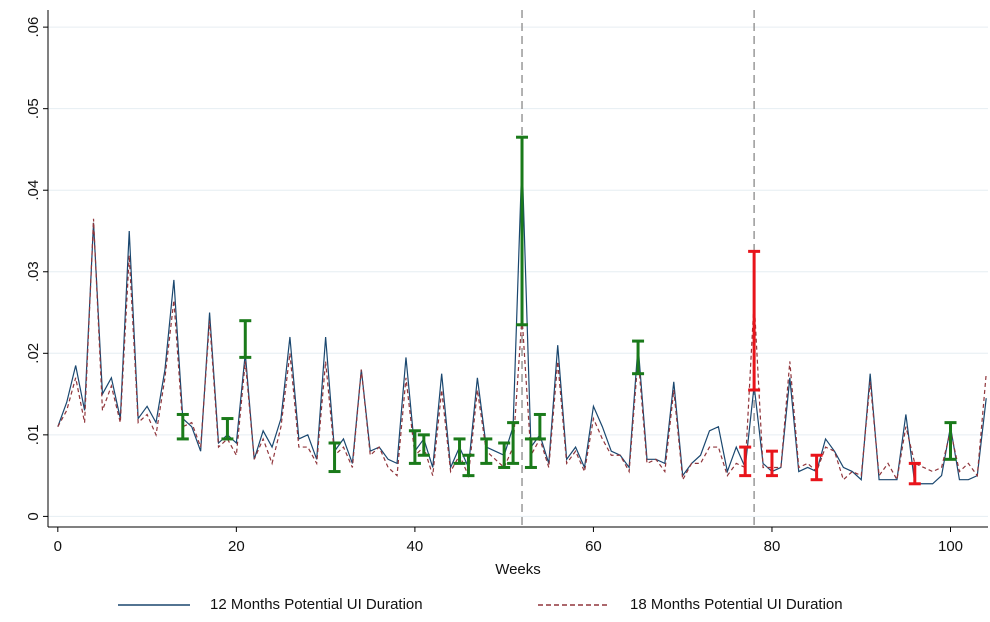  I want to click on x-tick-label: 20, so click(236, 546).